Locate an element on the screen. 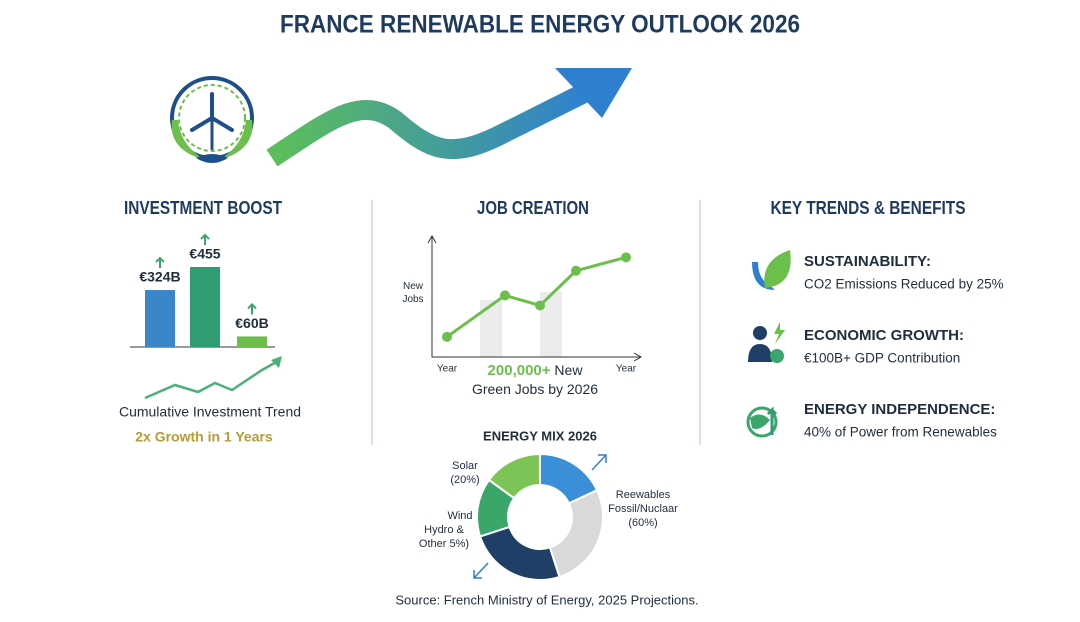 This screenshot has height=622, width=1080. trend-title: ENERGY INDEPENDENCE: is located at coordinates (899, 409).